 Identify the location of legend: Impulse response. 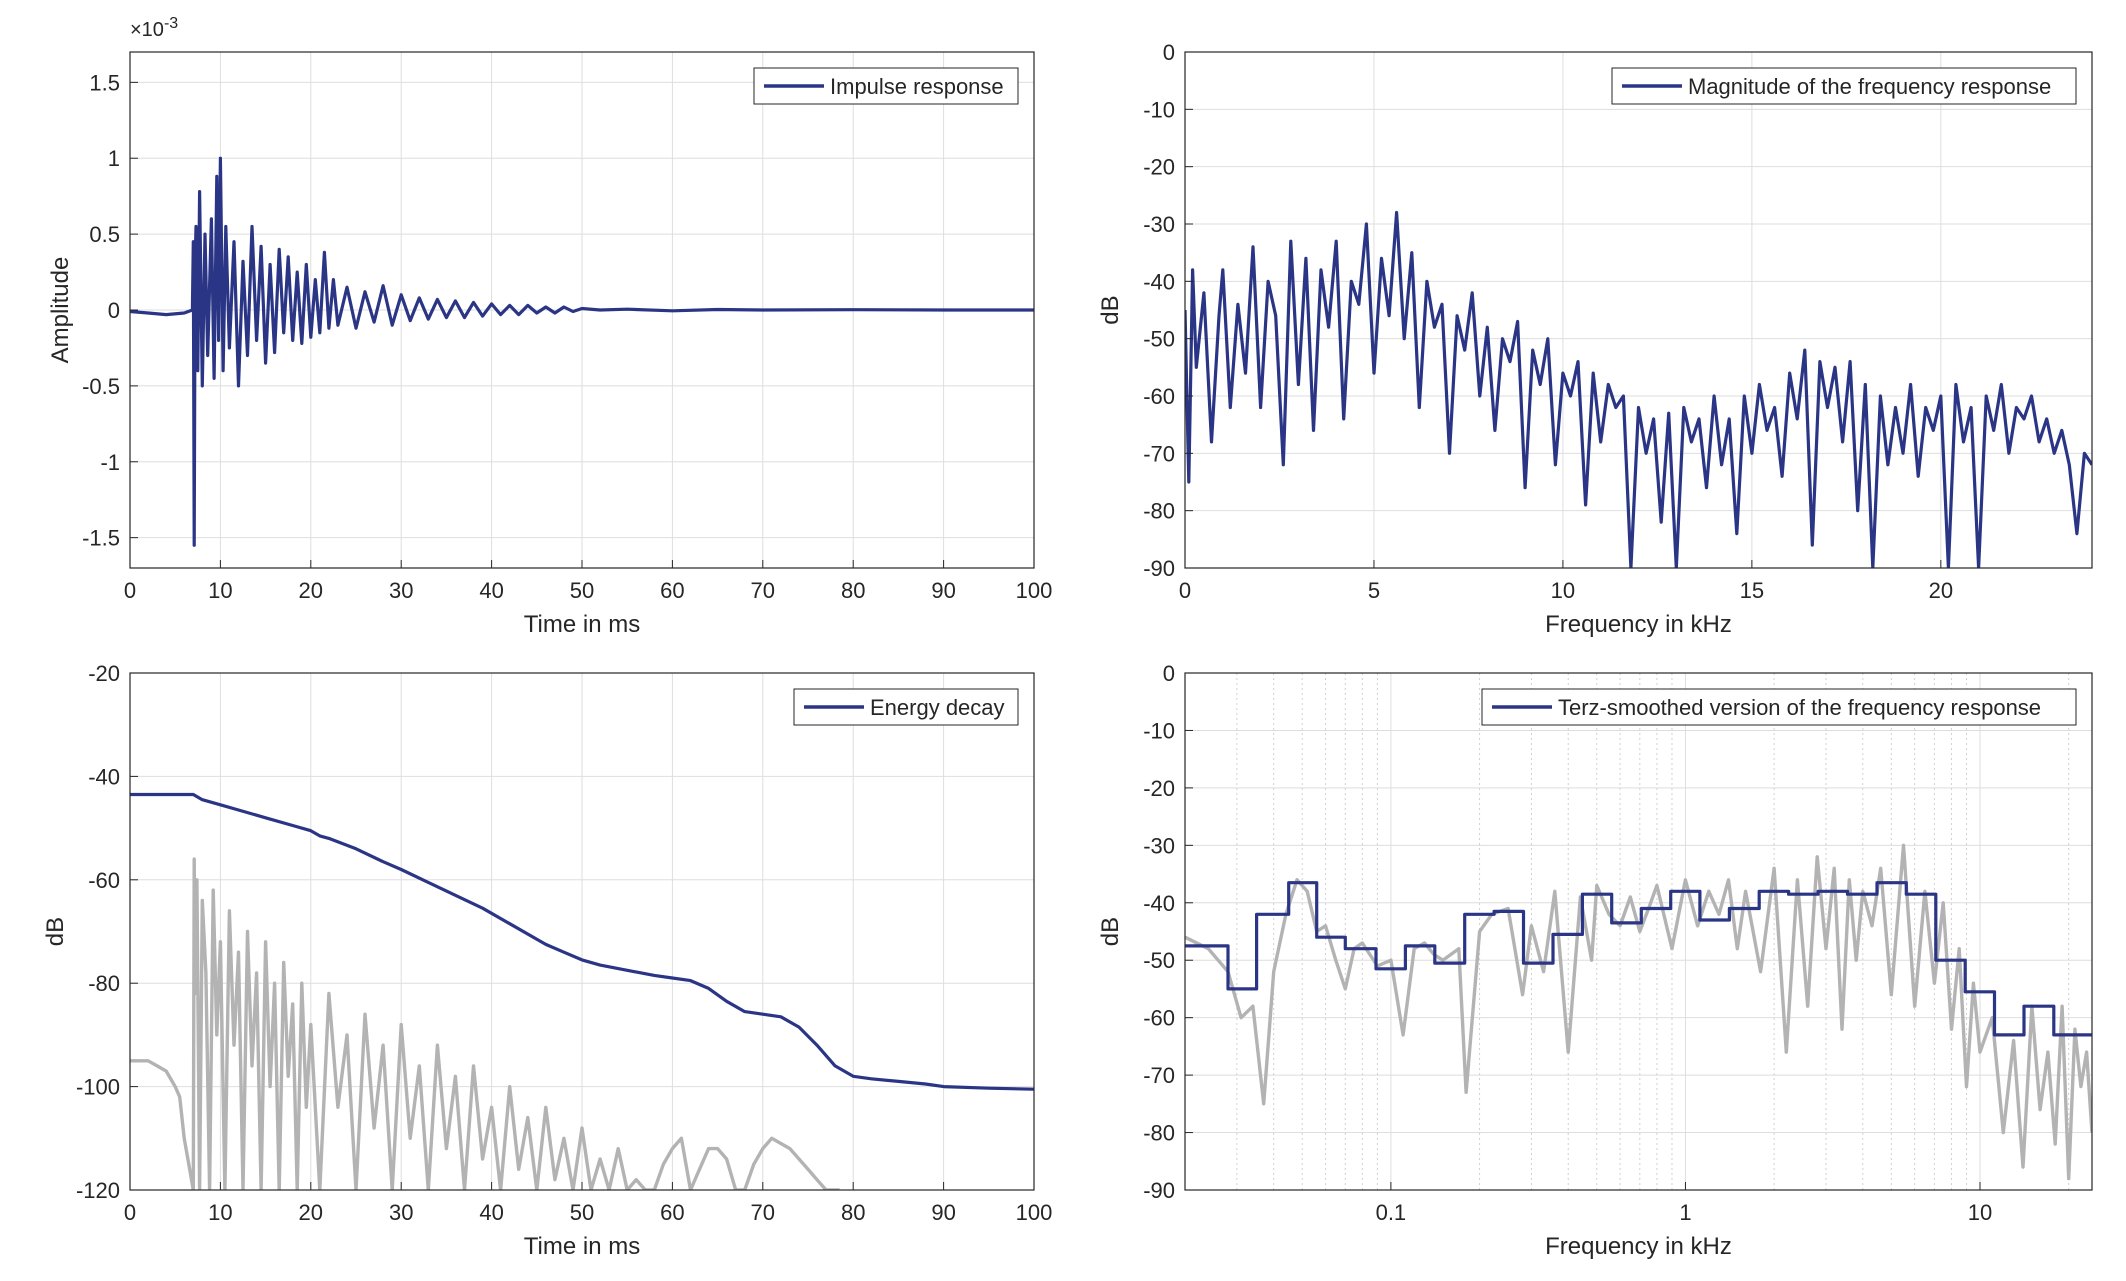
(886, 86).